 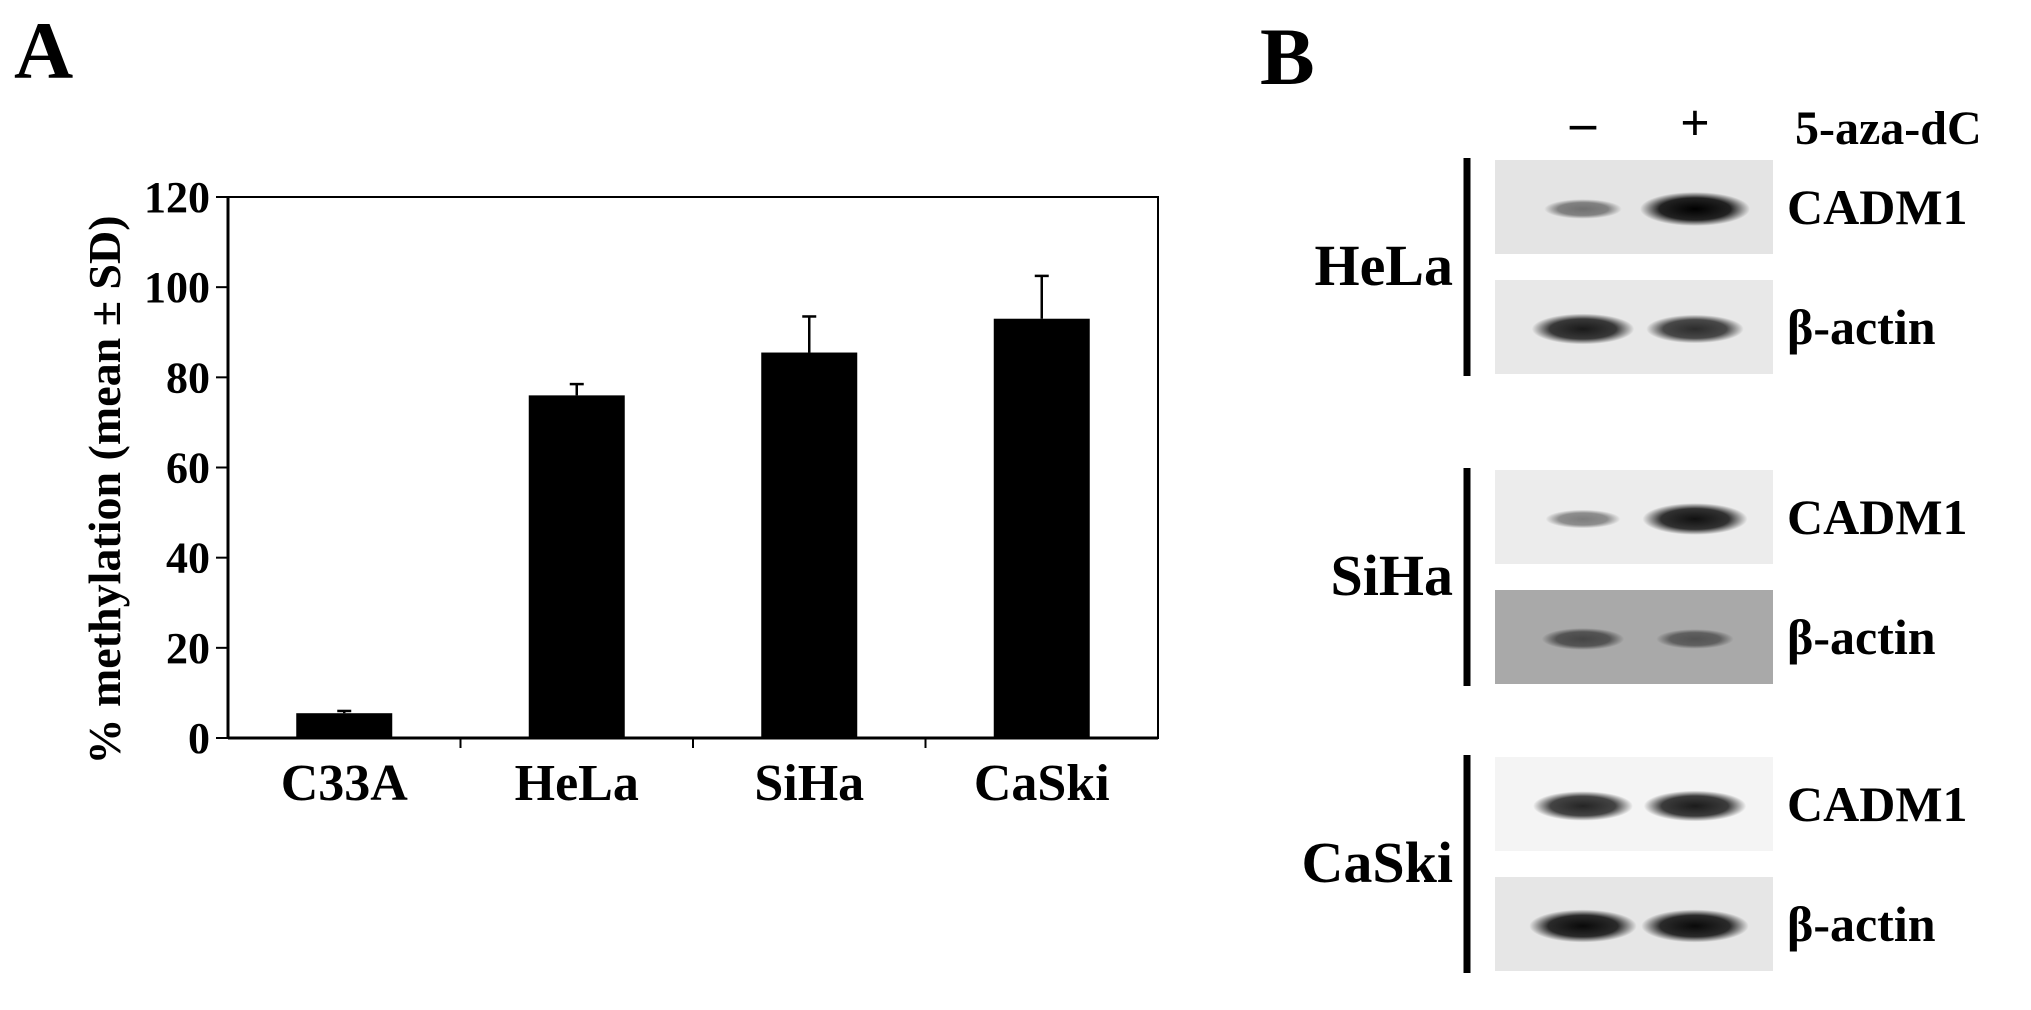 What do you see at coordinates (188, 377) in the screenshot?
I see `y-tick-label: 80` at bounding box center [188, 377].